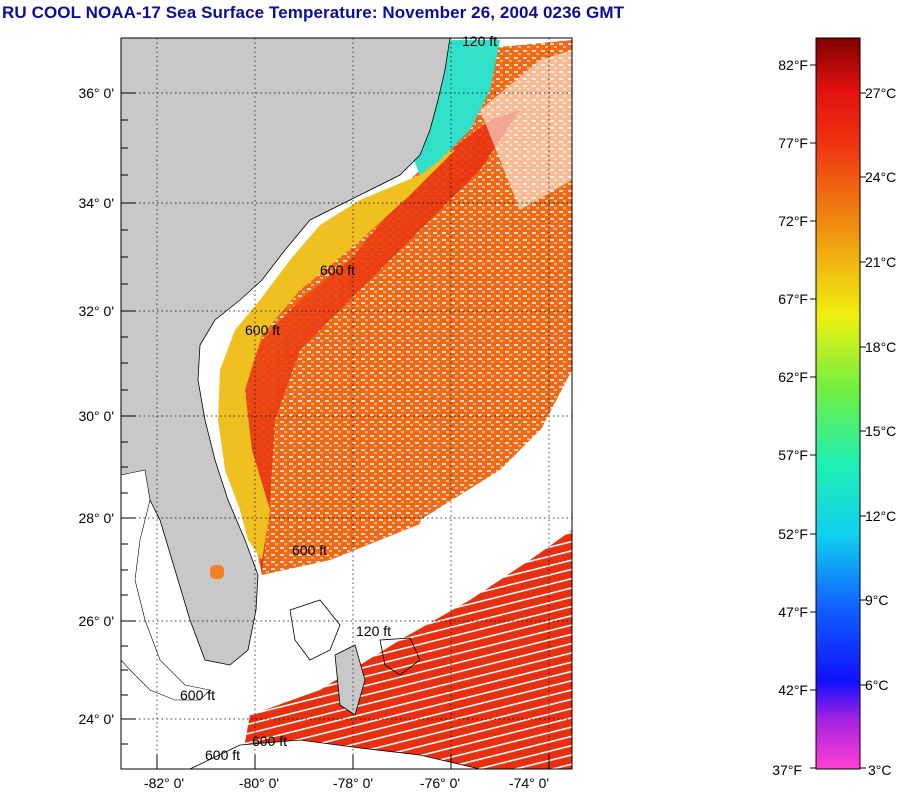  Describe the element at coordinates (880, 431) in the screenshot. I see `colorbar-c-label: 15°C` at that location.